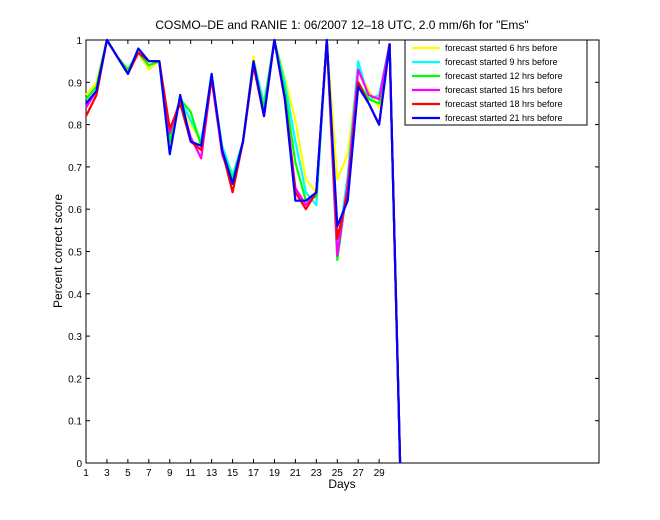 Image resolution: width=660 pixels, height=520 pixels. I want to click on y-tick-label: 0.3, so click(75, 337).